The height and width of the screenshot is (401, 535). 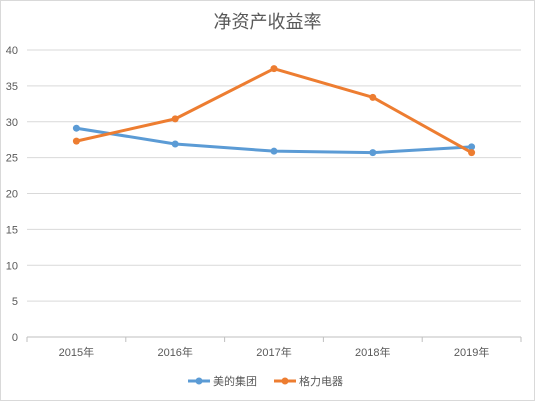 What do you see at coordinates (12, 230) in the screenshot?
I see `y-tick-label: 15` at bounding box center [12, 230].